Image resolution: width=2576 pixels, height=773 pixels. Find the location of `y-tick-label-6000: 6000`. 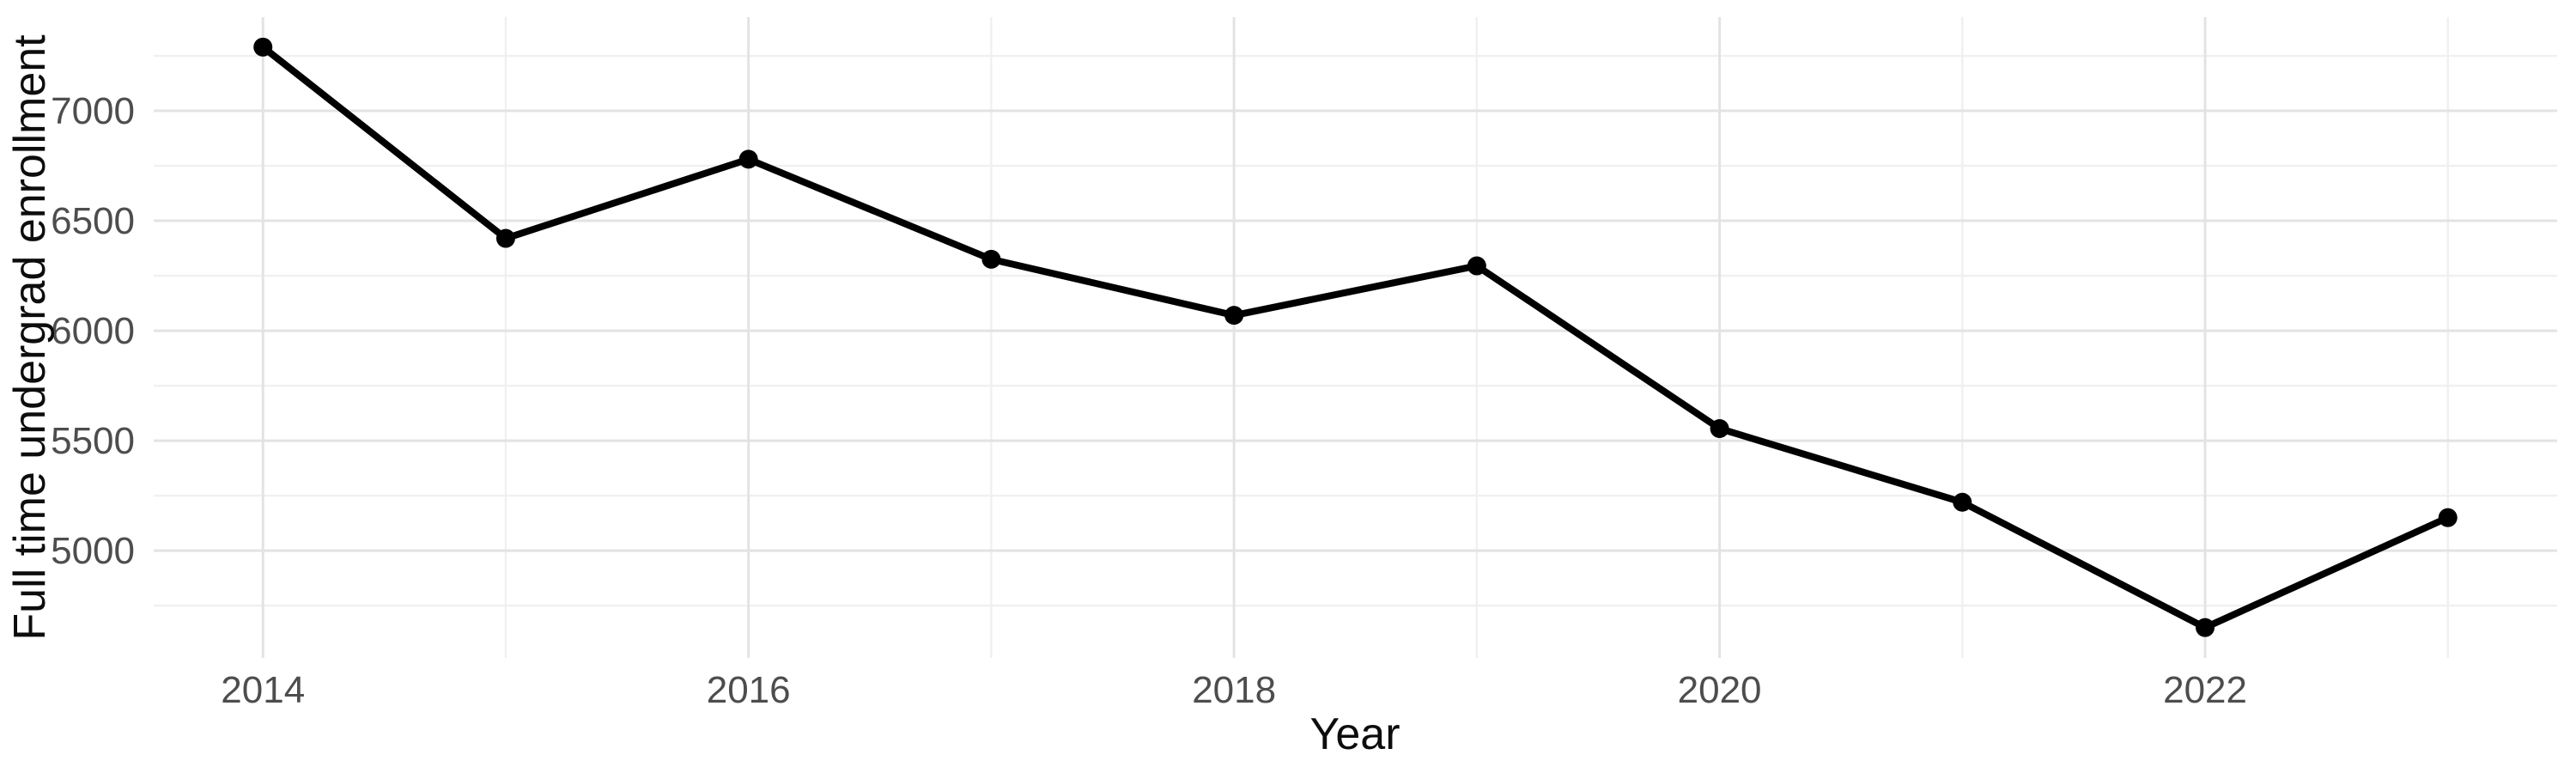

y-tick-label-6000: 6000 is located at coordinates (93, 331).